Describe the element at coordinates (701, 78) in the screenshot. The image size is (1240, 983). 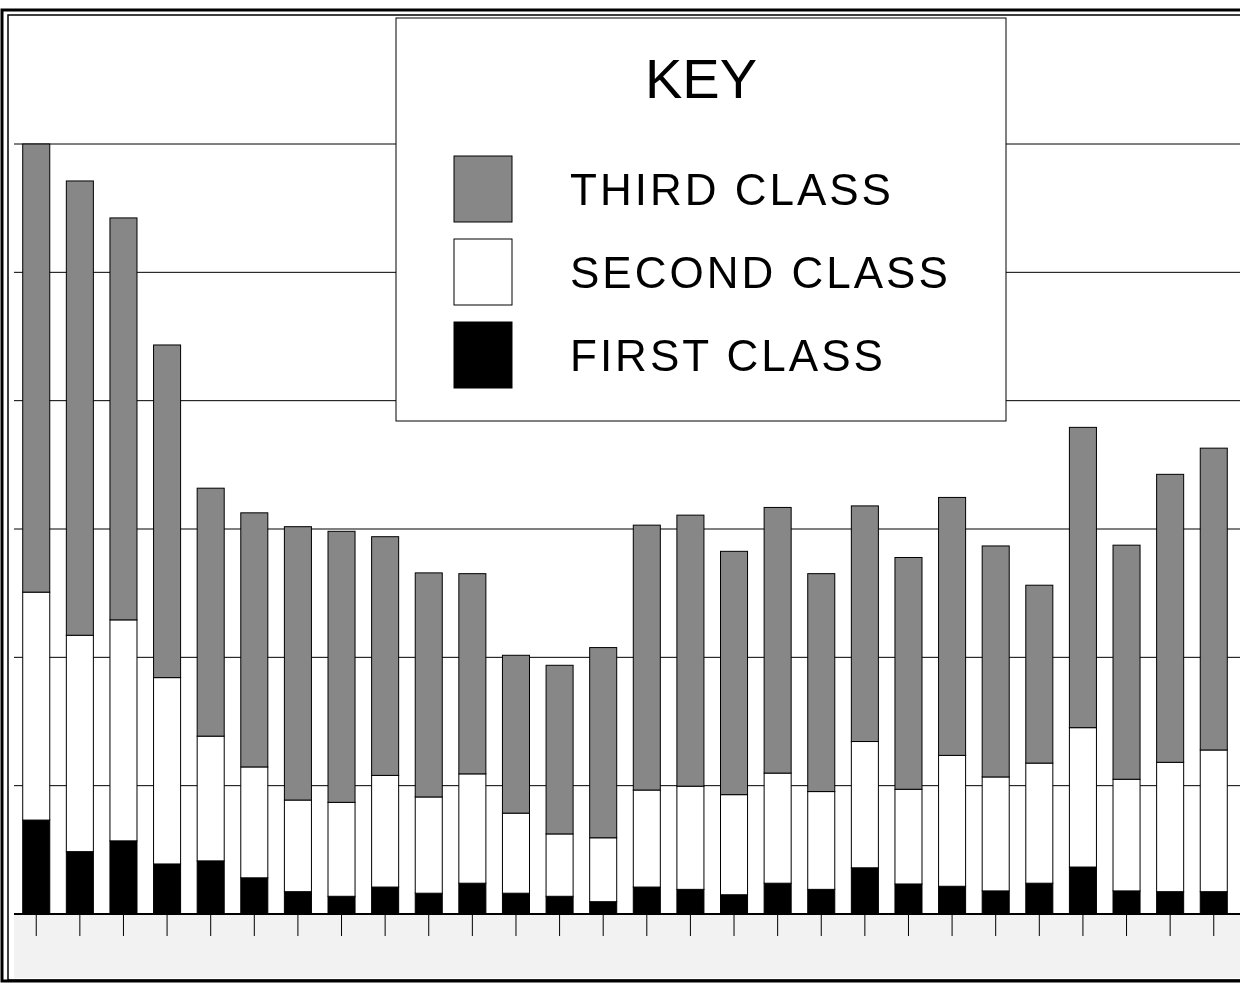
I see `legend-title: KEY` at that location.